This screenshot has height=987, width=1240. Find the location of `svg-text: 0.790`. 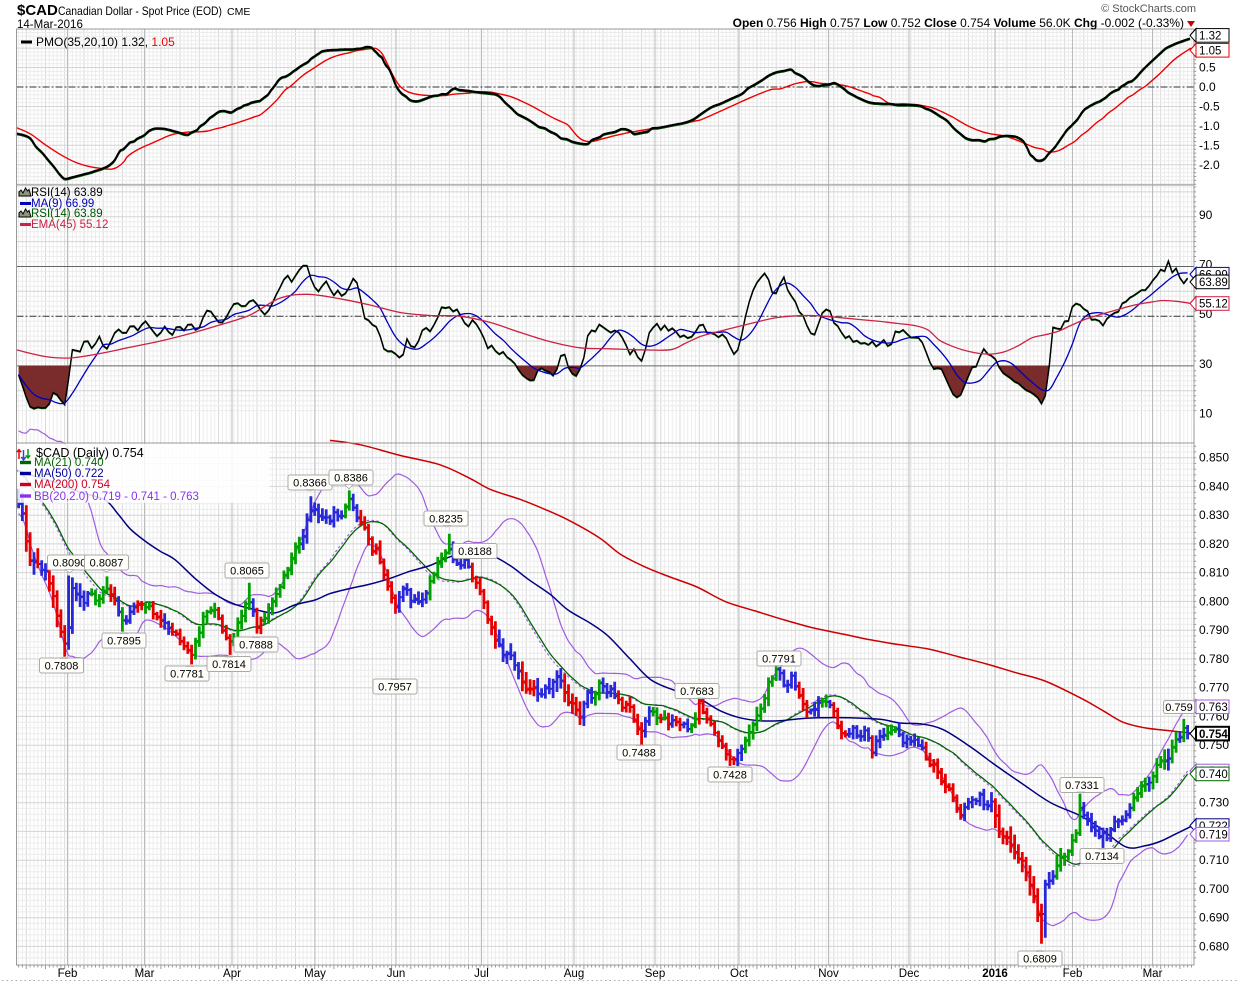

svg-text: 0.790 is located at coordinates (1214, 630).